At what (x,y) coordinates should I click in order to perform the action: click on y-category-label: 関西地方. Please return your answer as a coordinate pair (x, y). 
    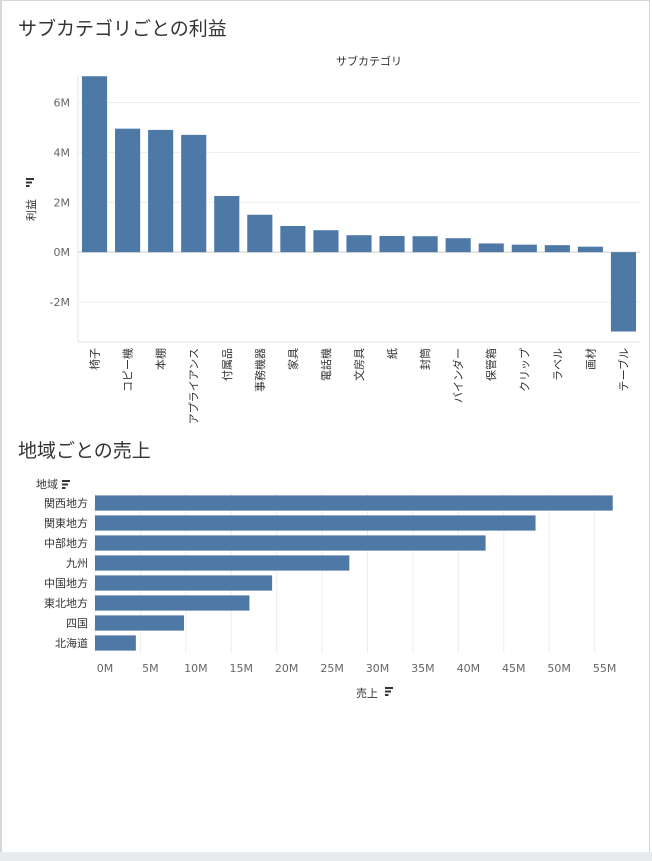
    Looking at the image, I should click on (66, 503).